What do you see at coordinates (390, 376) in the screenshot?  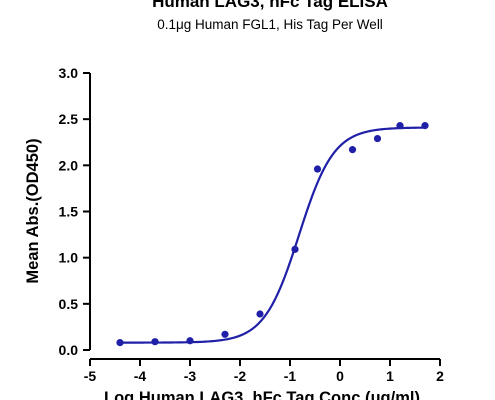 I see `x-tick-label: 1` at bounding box center [390, 376].